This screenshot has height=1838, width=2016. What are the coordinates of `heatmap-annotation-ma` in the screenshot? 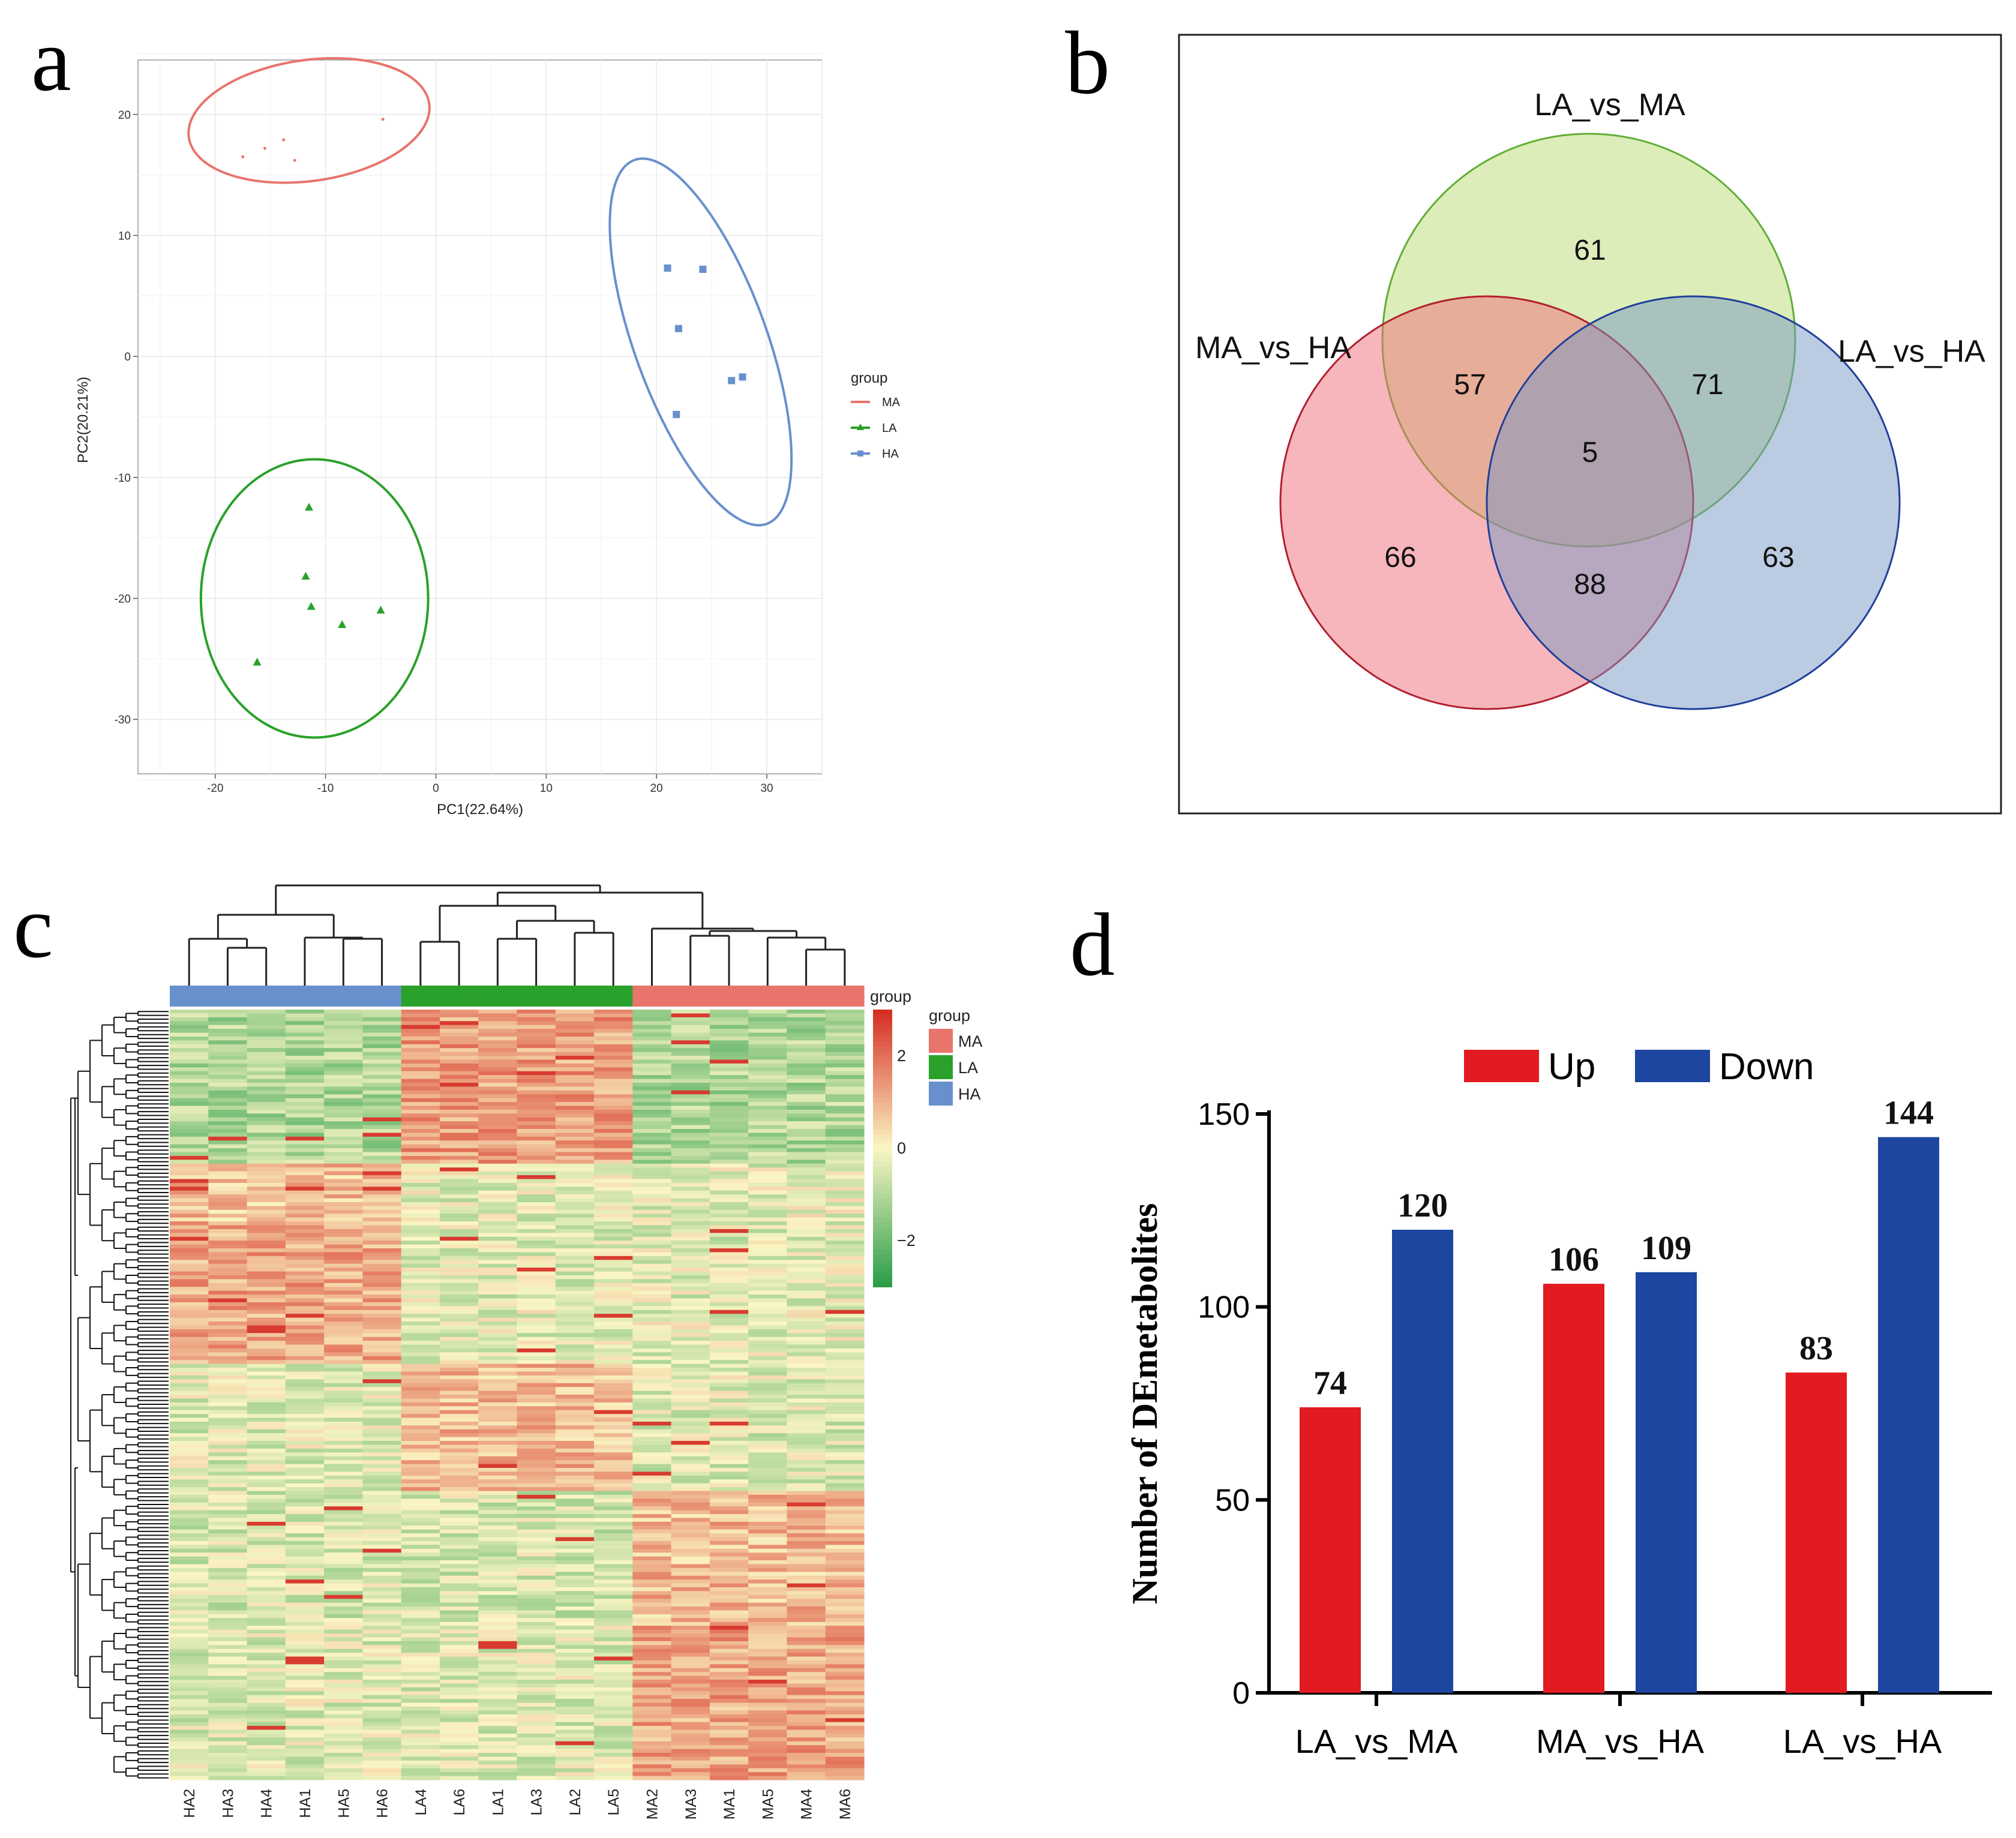 It's located at (806, 996).